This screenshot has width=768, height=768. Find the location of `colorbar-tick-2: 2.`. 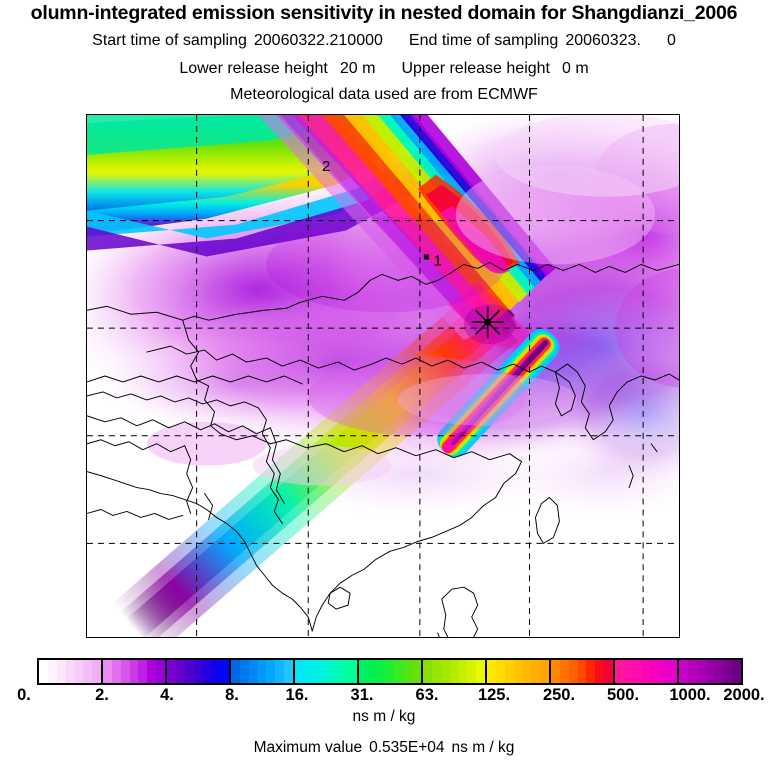

colorbar-tick-2: 2. is located at coordinates (102, 695).